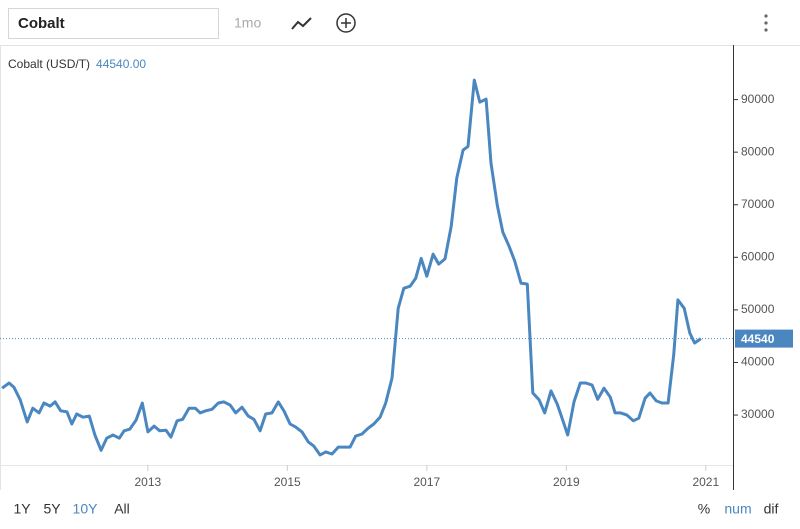  Describe the element at coordinates (766, 23) in the screenshot. I see `menu-icon` at that location.